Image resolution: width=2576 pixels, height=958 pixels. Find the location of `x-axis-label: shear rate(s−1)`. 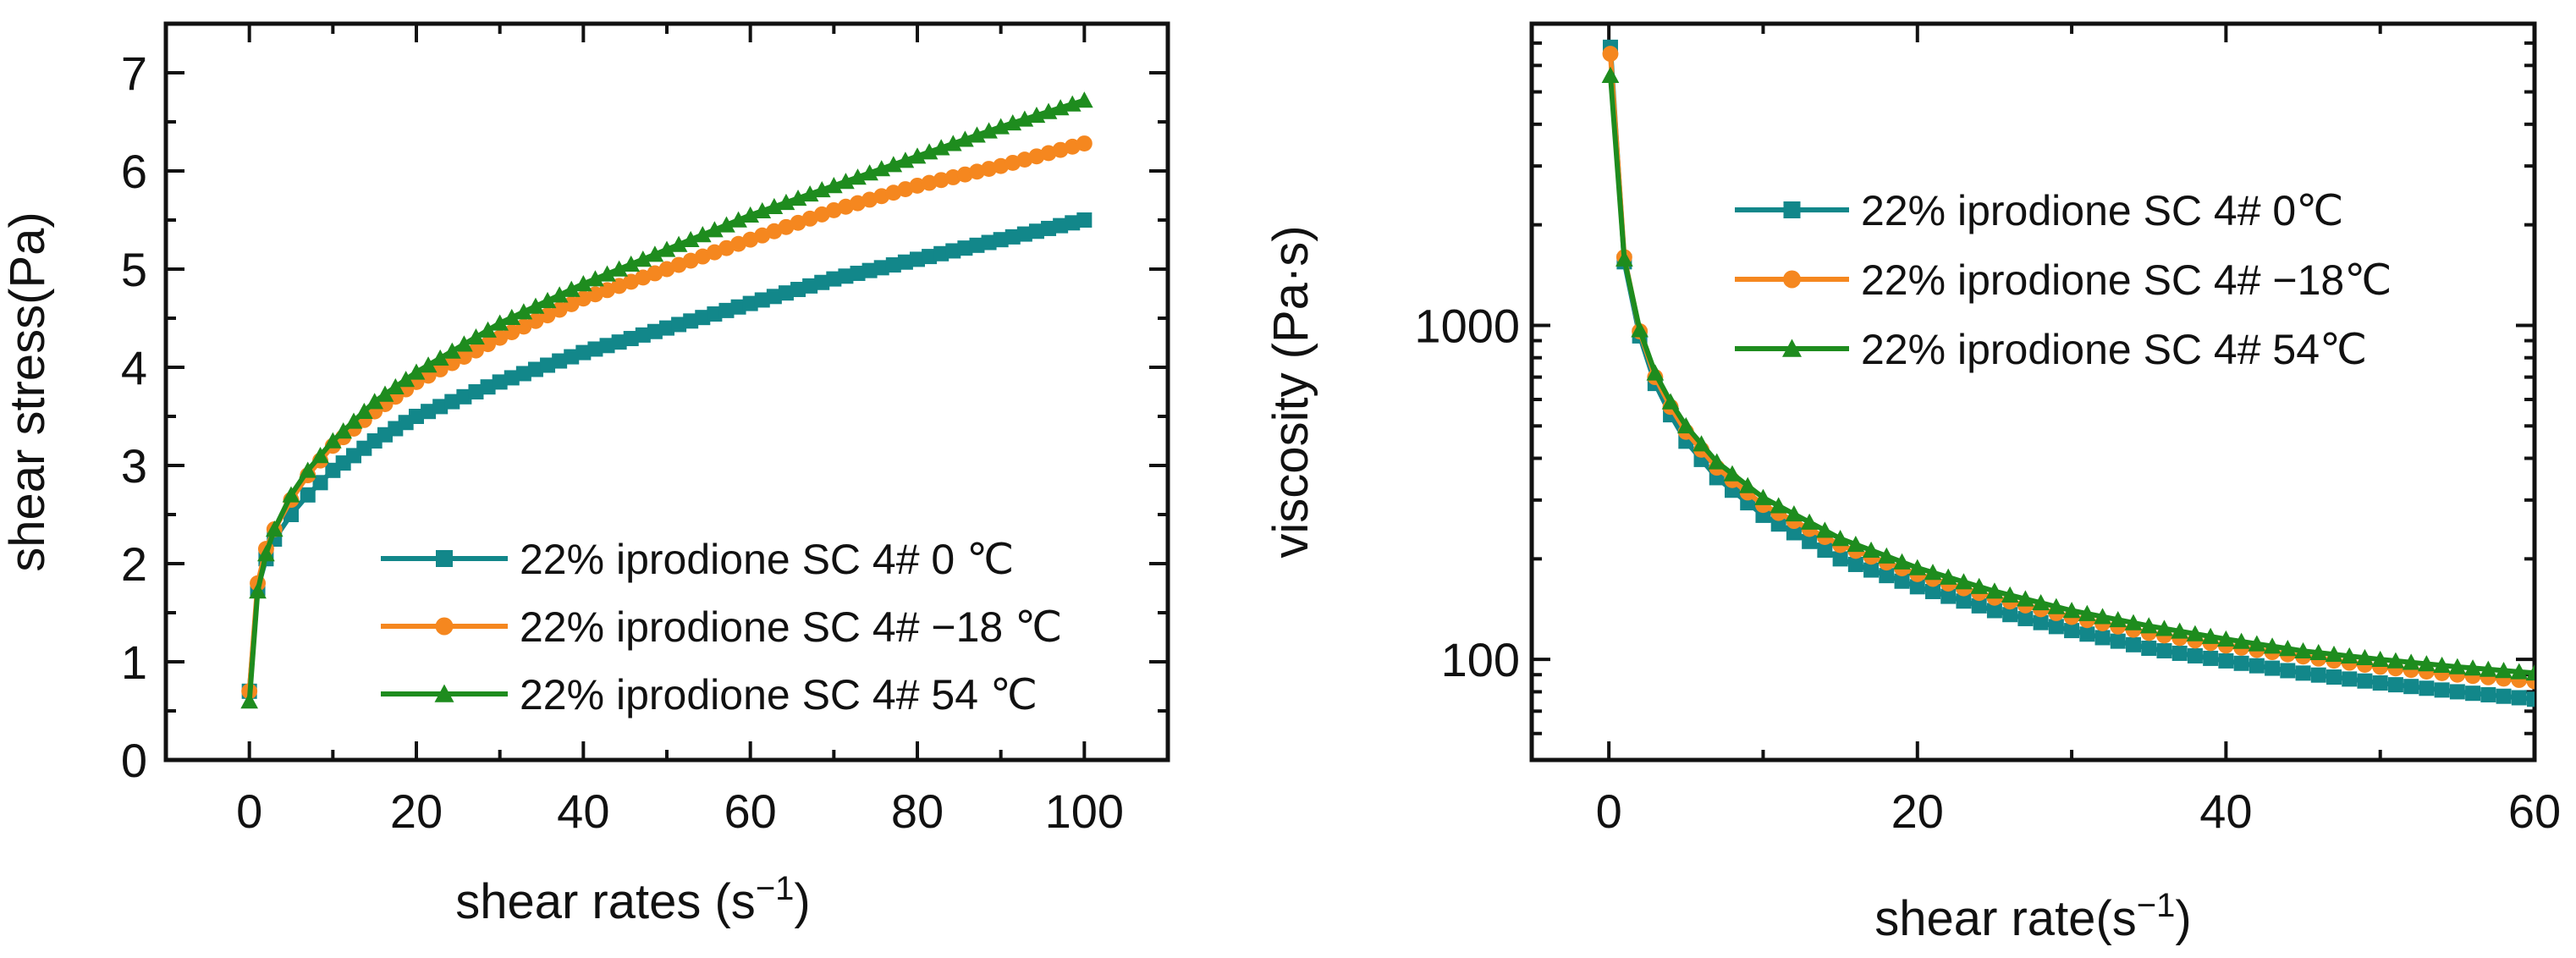

x-axis-label: shear rate(s−1) is located at coordinates (2032, 917).